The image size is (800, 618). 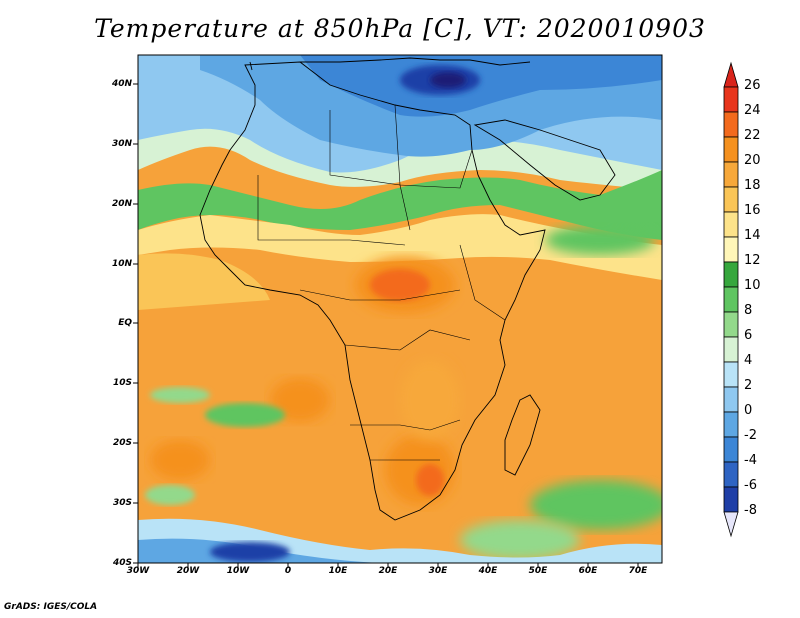 What do you see at coordinates (51, 607) in the screenshot?
I see `credit-text: GrADS: IGES/COLA` at bounding box center [51, 607].